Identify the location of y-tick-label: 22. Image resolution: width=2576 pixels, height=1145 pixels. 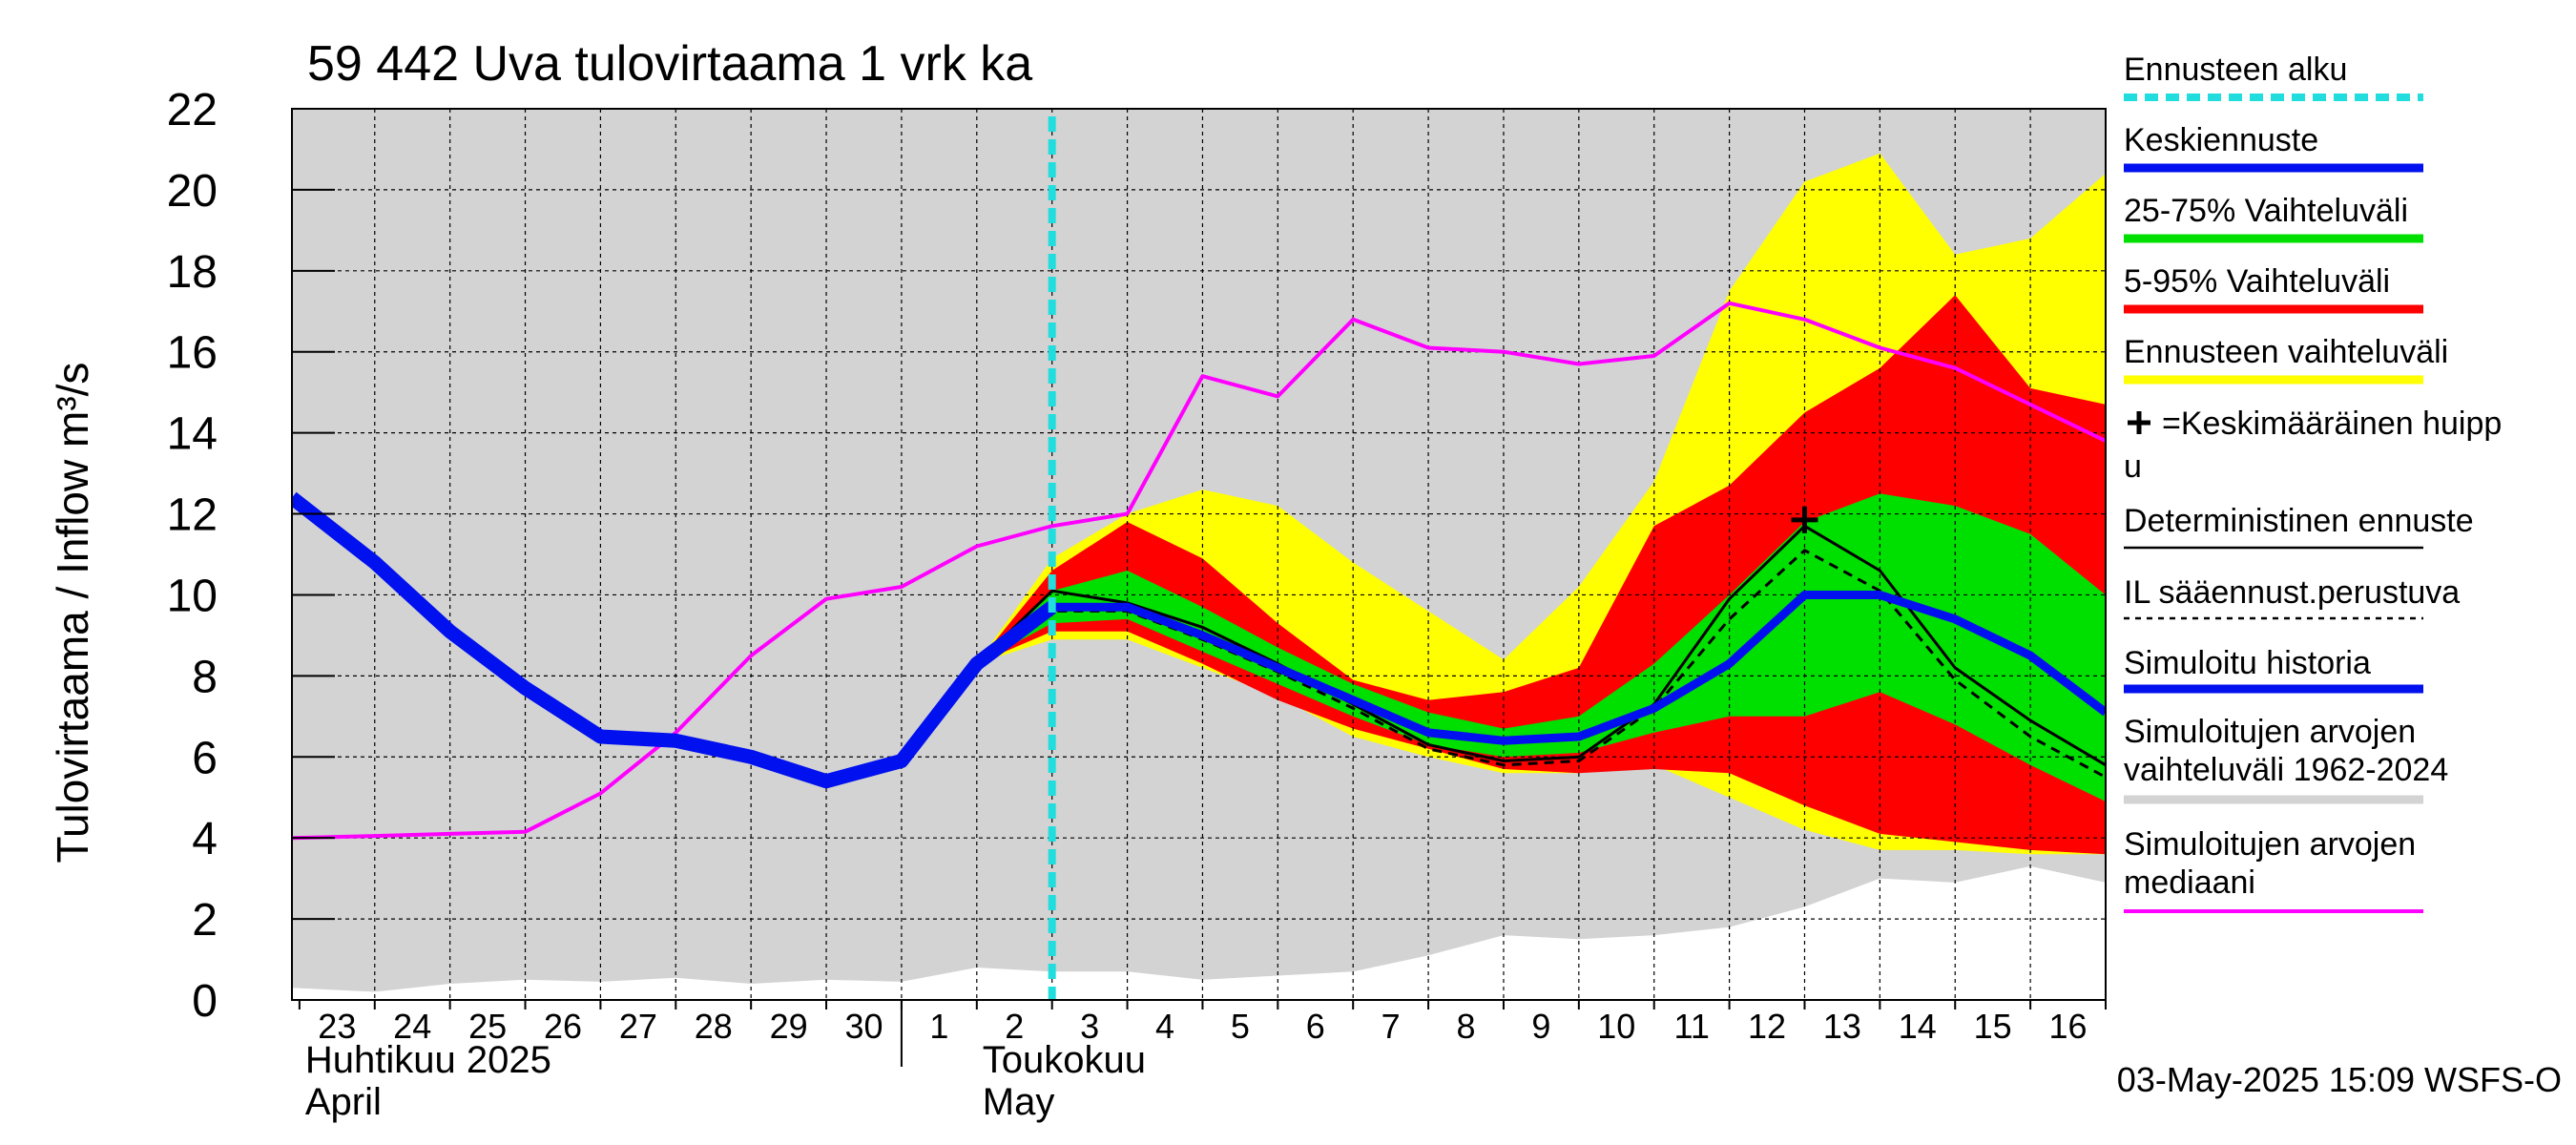
(192, 110).